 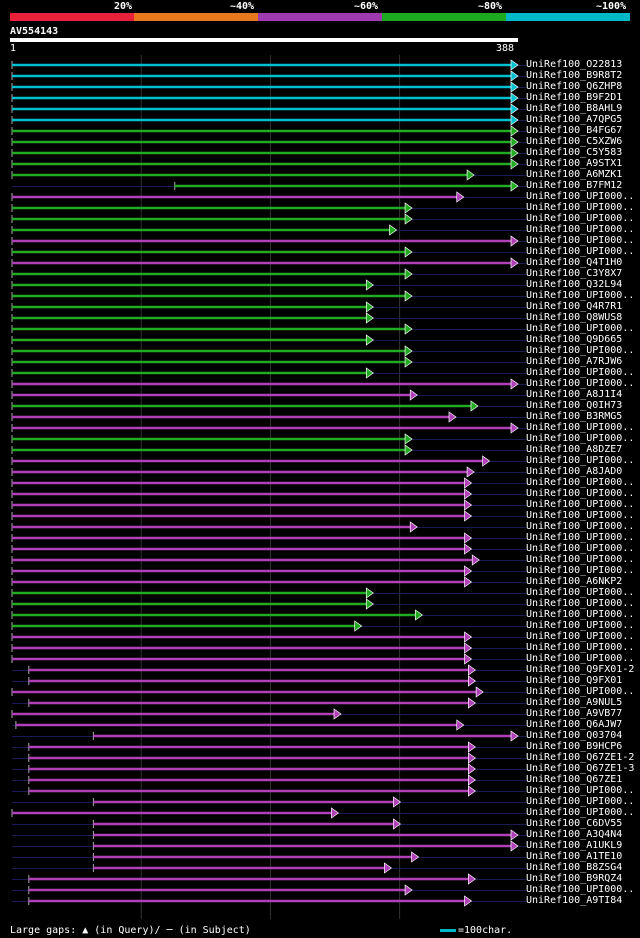 What do you see at coordinates (580, 757) in the screenshot?
I see `hit-label: UniRef100_Q67ZE1-2` at bounding box center [580, 757].